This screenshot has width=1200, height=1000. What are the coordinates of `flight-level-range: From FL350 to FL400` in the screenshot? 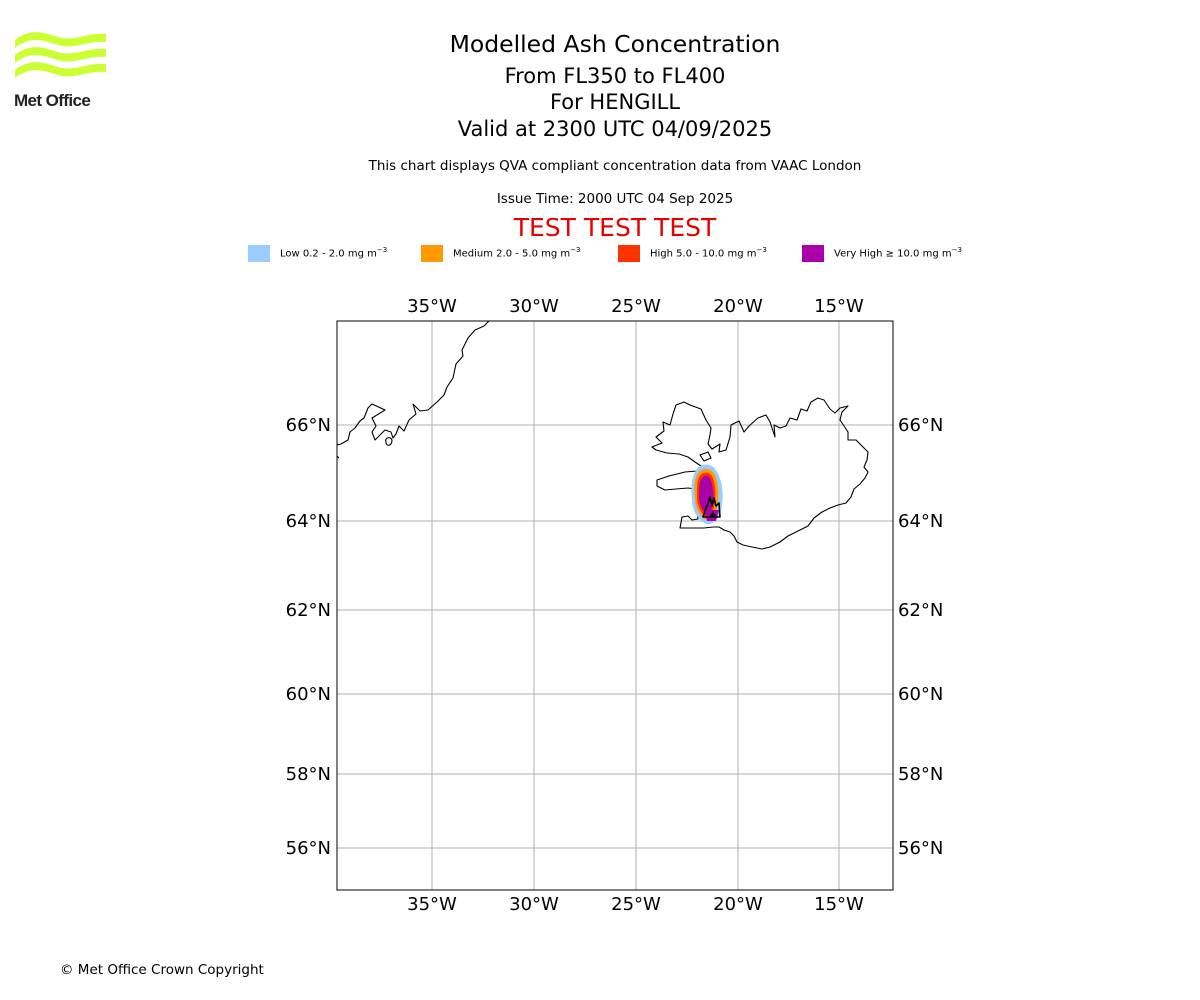 It's located at (615, 76).